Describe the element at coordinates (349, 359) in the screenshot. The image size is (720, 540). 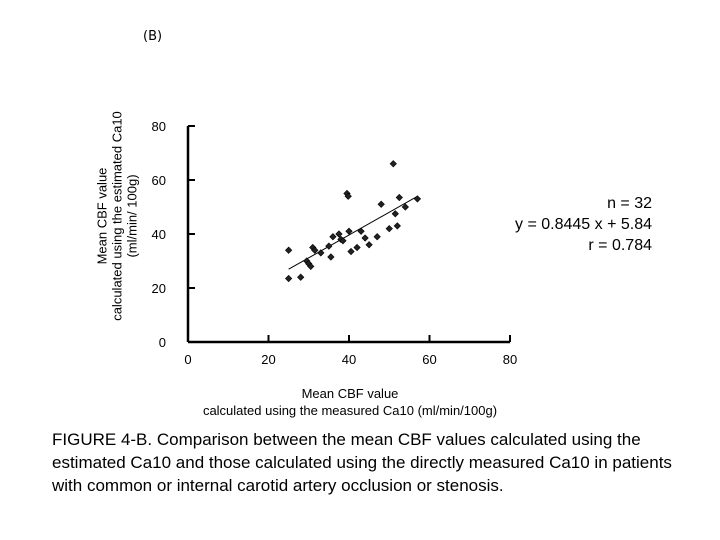
I see `x-tick-label: 40` at that location.